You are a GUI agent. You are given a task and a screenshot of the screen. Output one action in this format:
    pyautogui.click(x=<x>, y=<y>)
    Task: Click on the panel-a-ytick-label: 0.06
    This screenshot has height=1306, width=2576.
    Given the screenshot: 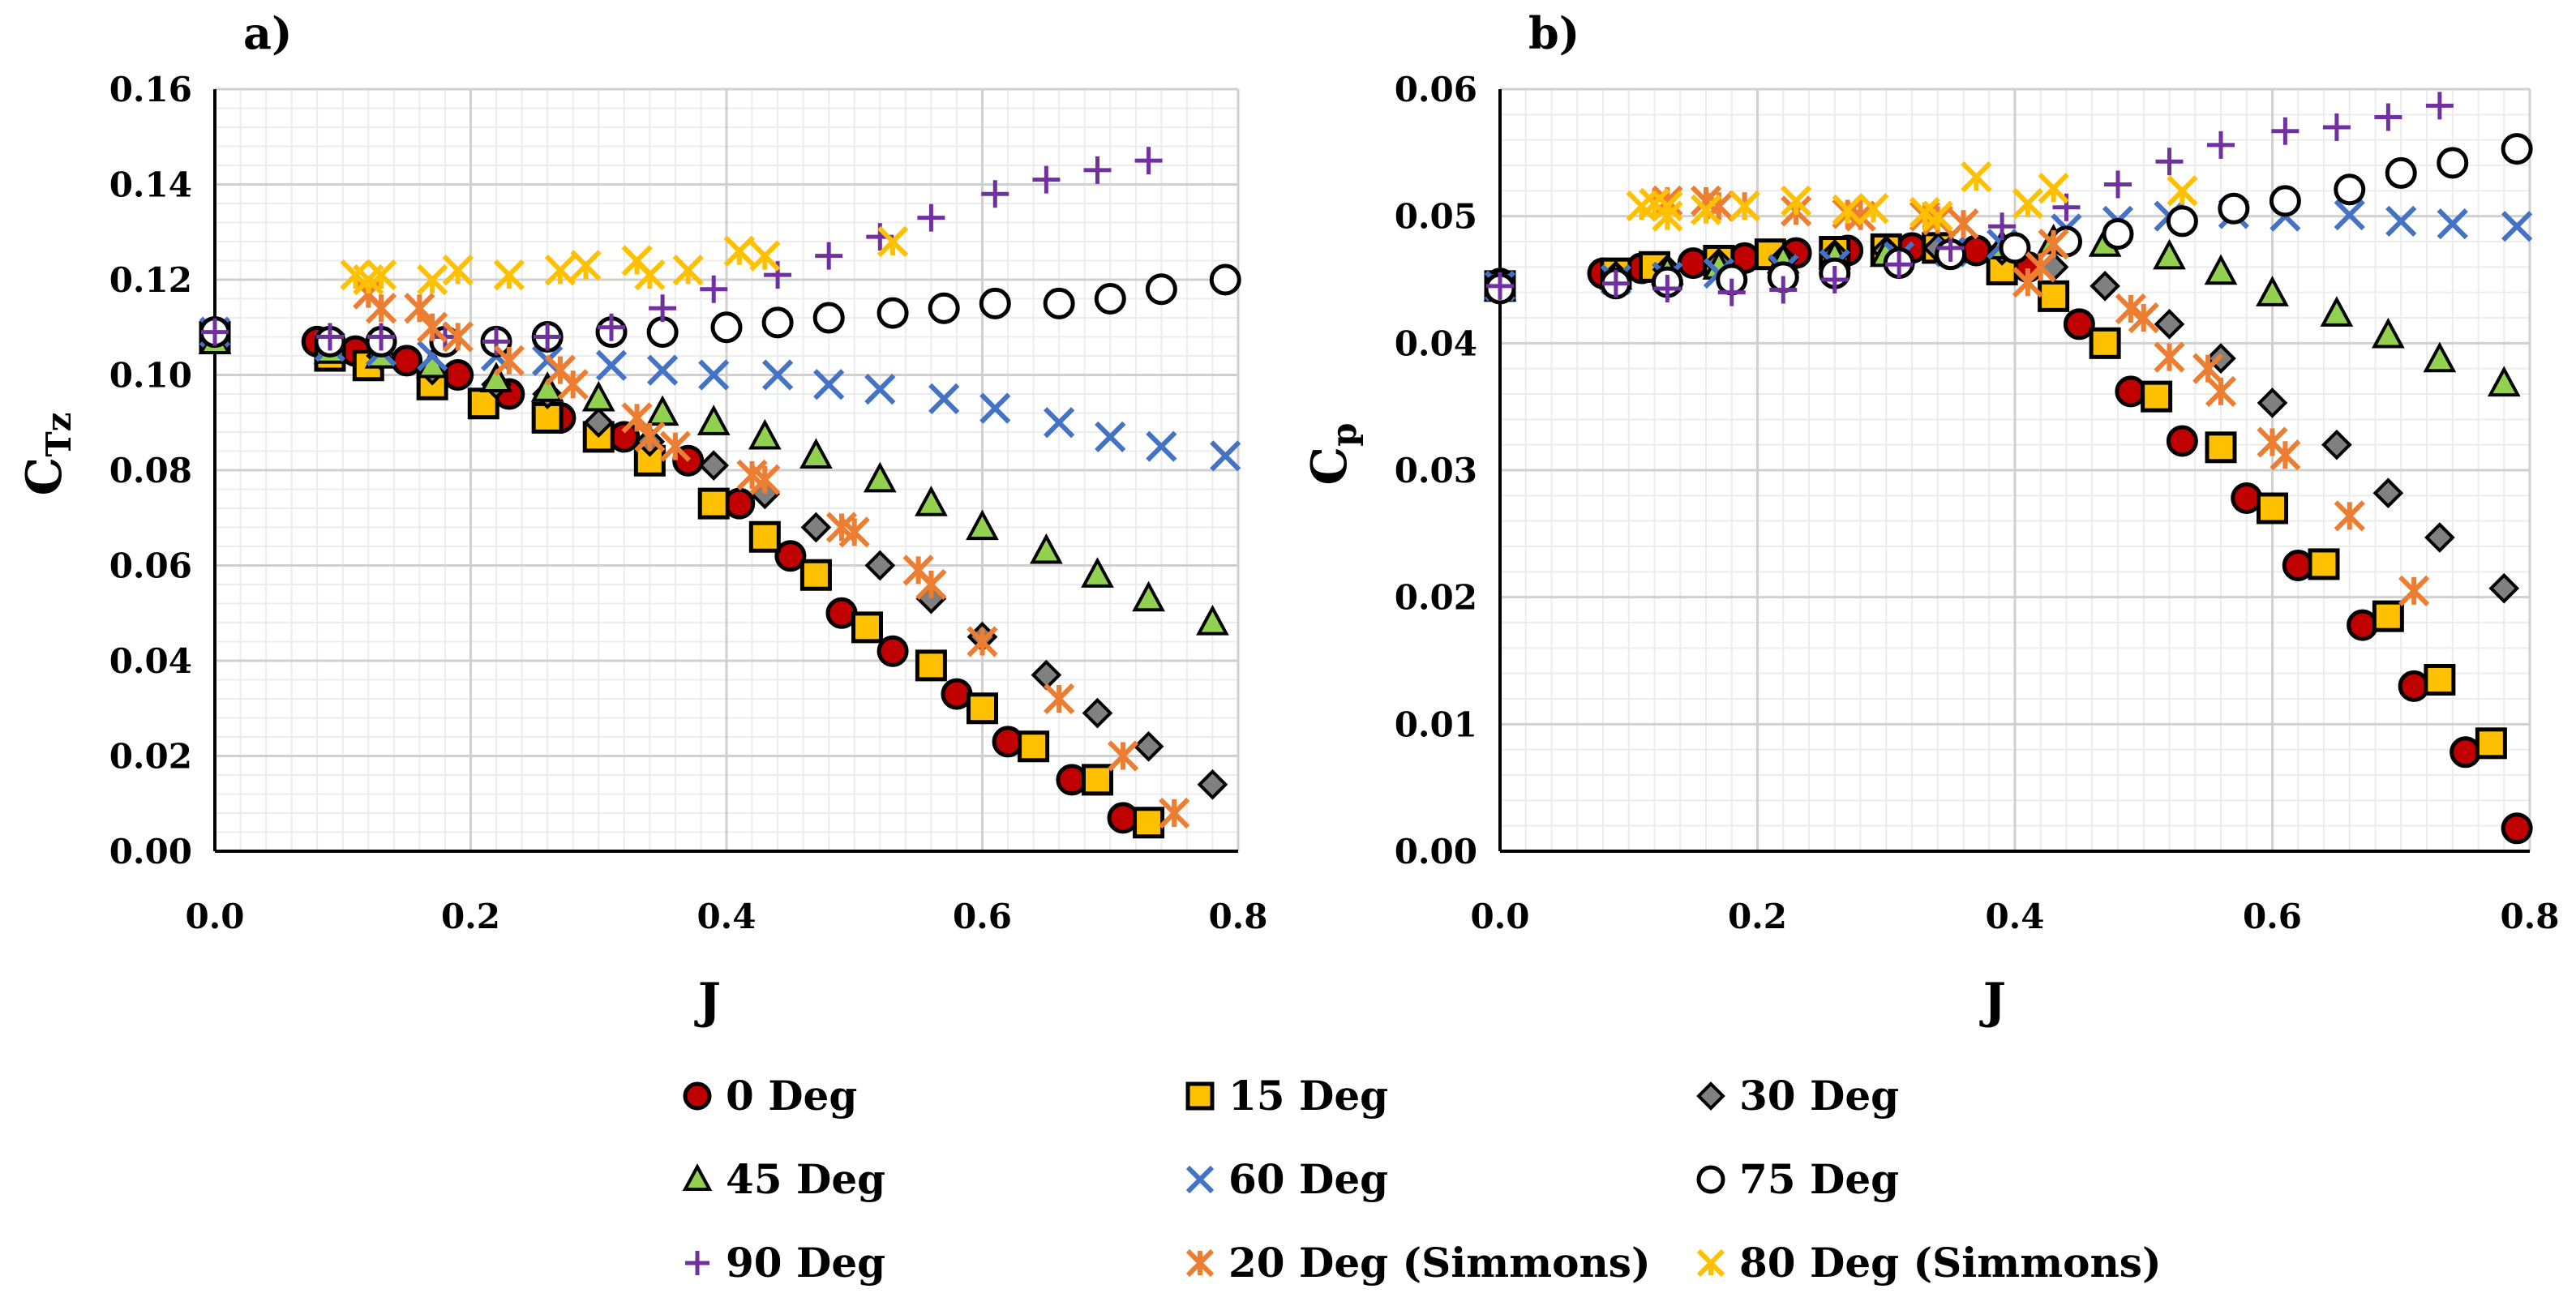 What is the action you would take?
    pyautogui.click(x=150, y=566)
    